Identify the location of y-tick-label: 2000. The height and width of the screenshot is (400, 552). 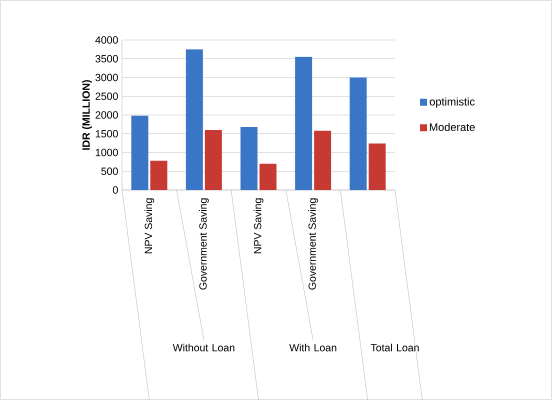
(107, 115).